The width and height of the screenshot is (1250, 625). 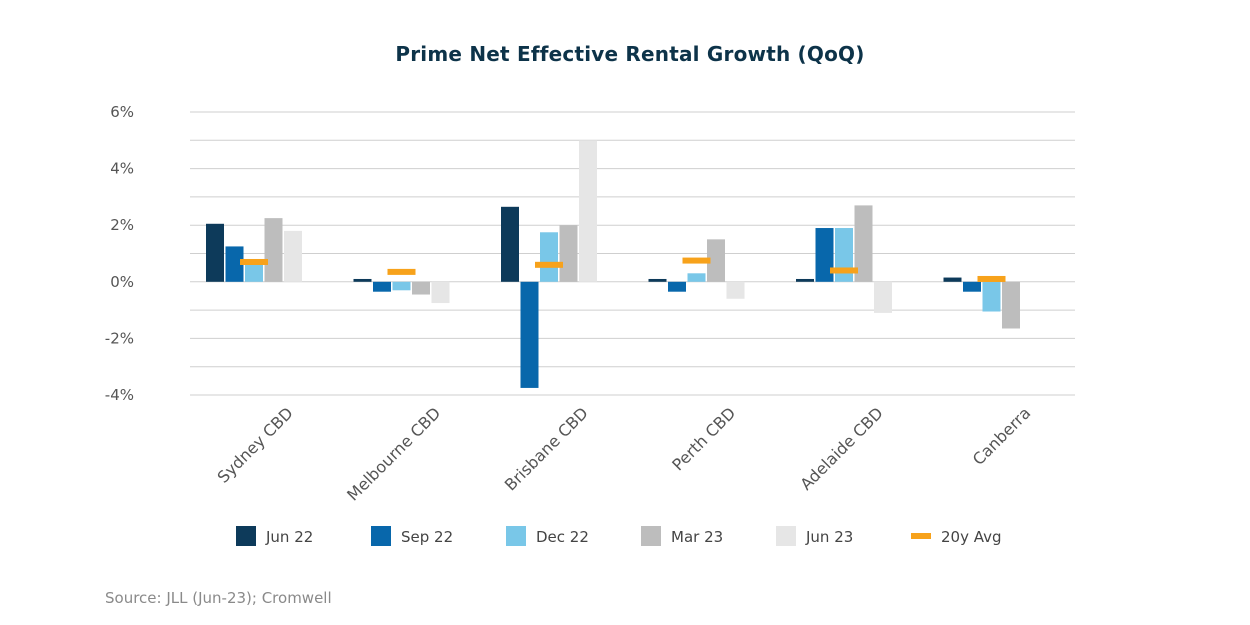 I want to click on y-tick-label: 4%, so click(x=122, y=169).